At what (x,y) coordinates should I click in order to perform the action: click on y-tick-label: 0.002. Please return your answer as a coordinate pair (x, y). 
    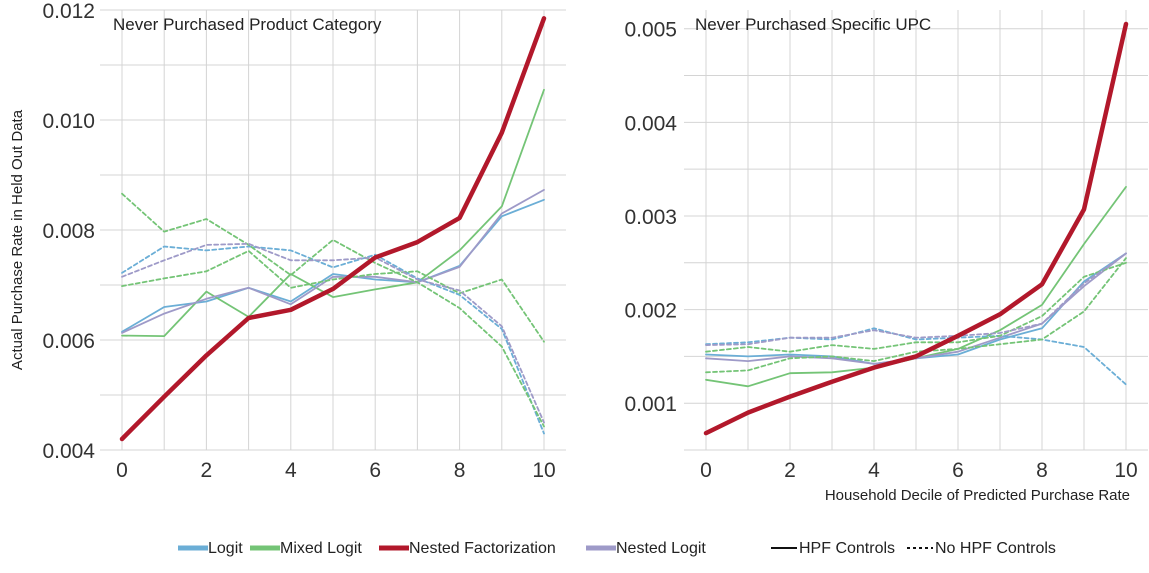
    Looking at the image, I should click on (650, 311).